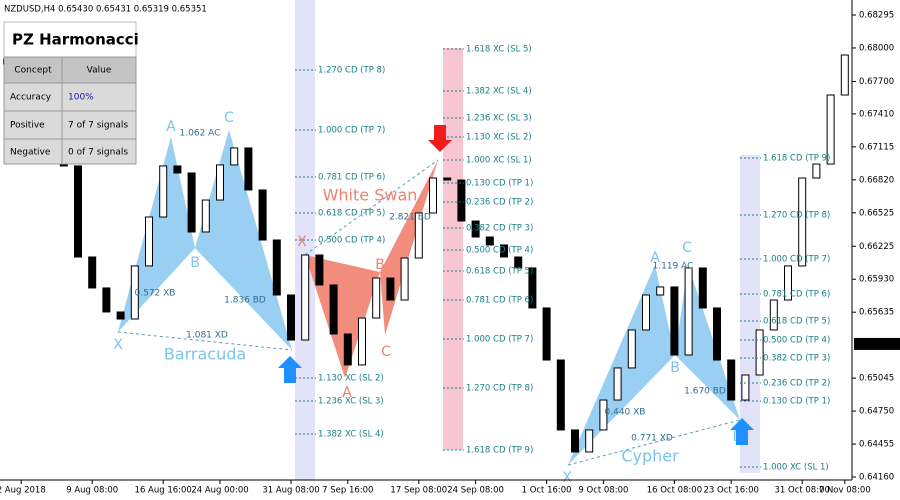  Describe the element at coordinates (876, 180) in the screenshot. I see `y-tick-label: 0.66820` at that location.